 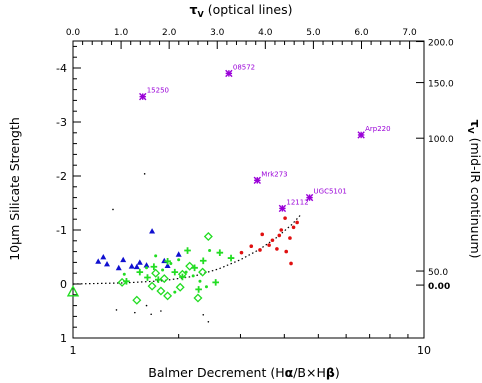 What do you see at coordinates (265, 33) in the screenshot?
I see `top-tick-label: 4.0` at bounding box center [265, 33].